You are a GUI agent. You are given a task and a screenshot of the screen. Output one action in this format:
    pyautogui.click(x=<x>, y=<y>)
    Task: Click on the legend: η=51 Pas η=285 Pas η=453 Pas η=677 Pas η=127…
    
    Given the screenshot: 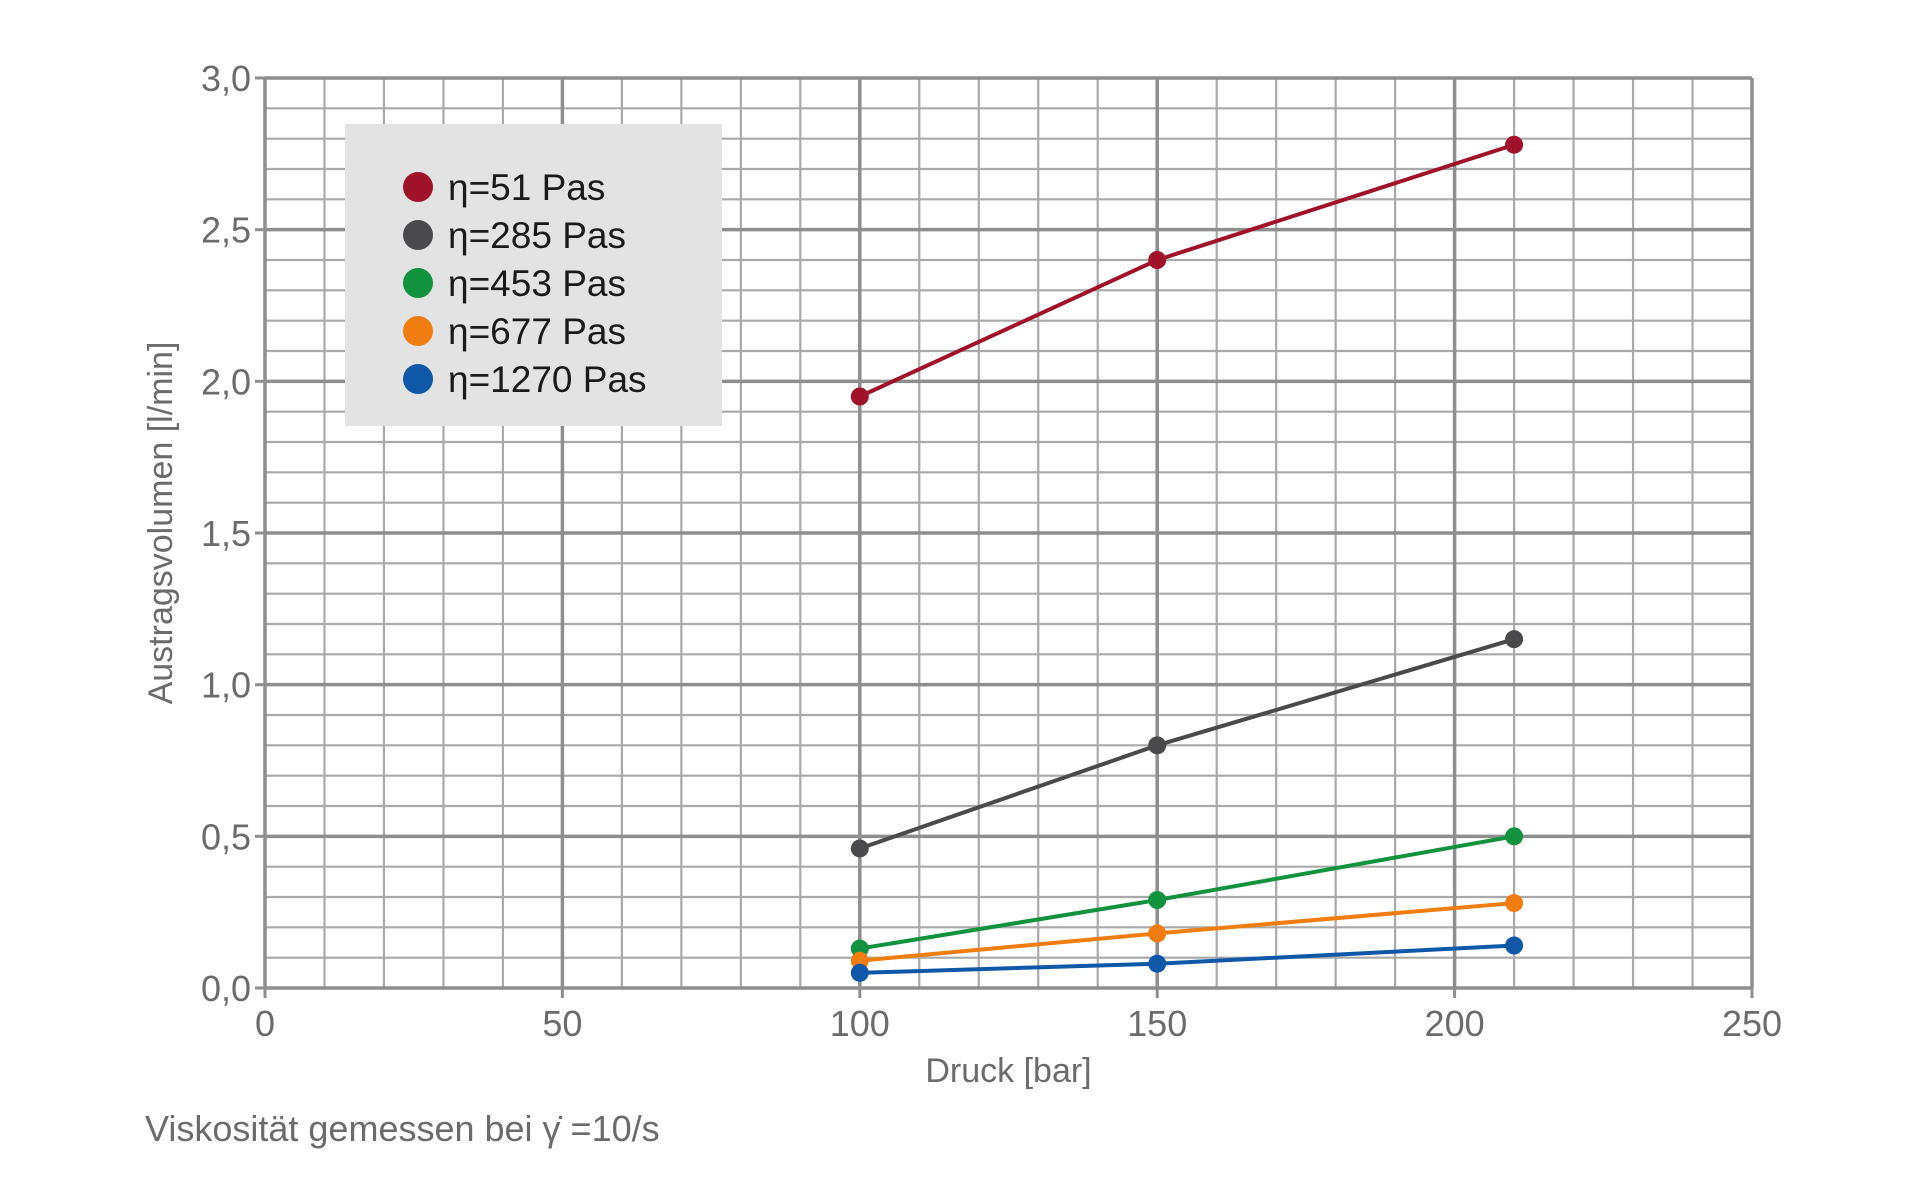 What is the action you would take?
    pyautogui.click(x=533, y=275)
    